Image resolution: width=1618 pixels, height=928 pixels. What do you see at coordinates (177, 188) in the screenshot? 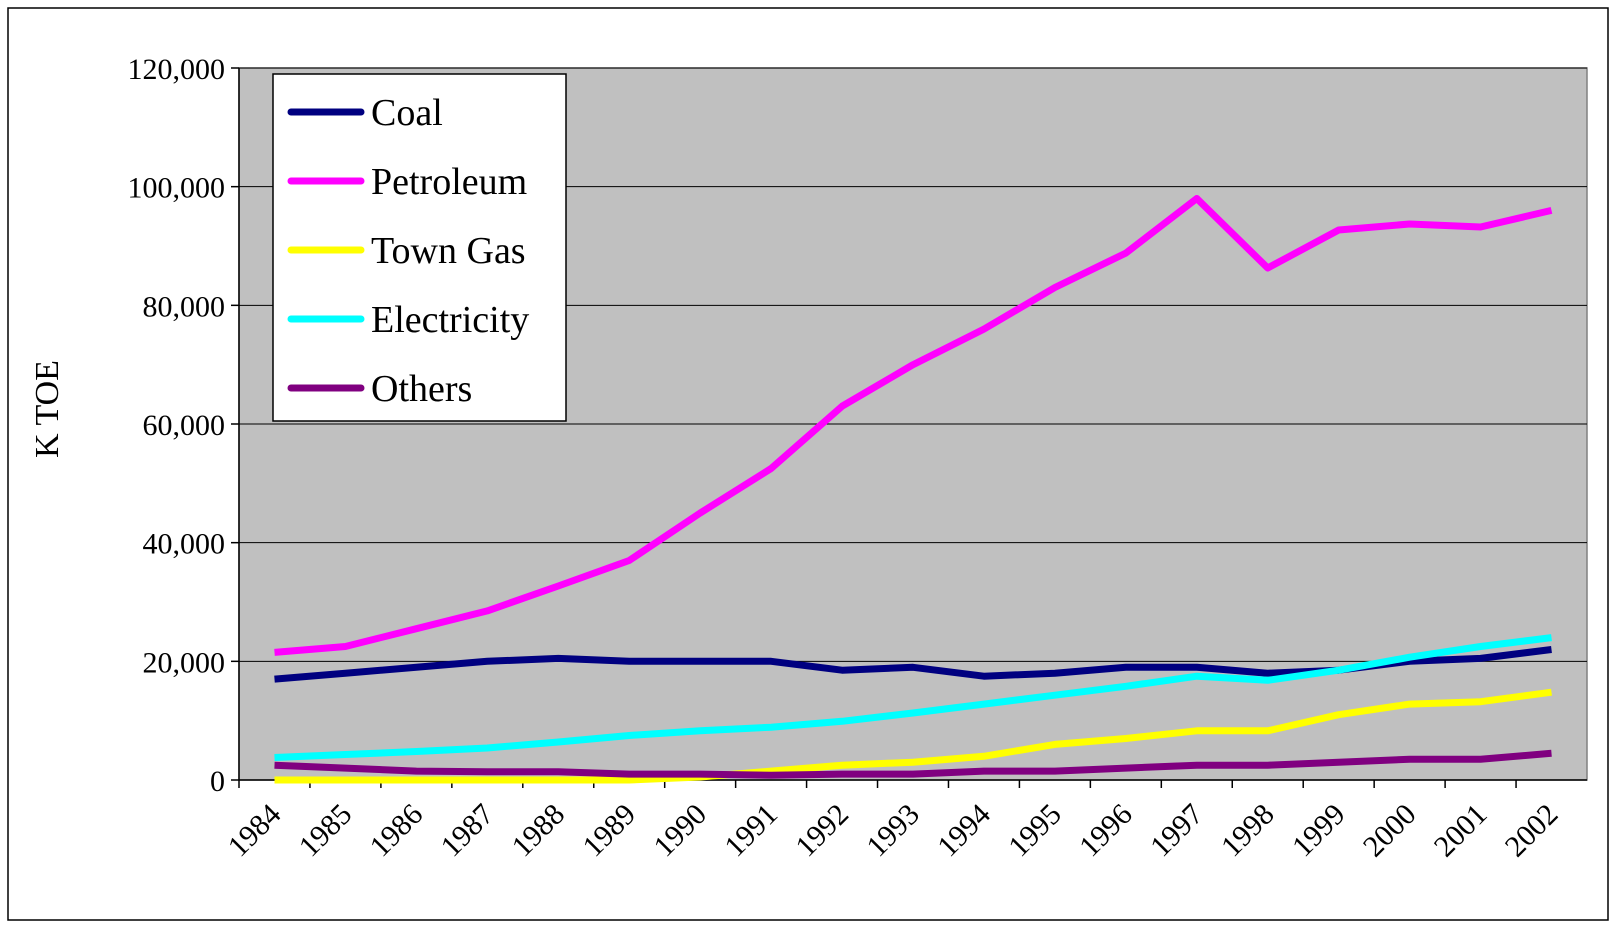
I see `y-tick-label: 100,000` at bounding box center [177, 188].